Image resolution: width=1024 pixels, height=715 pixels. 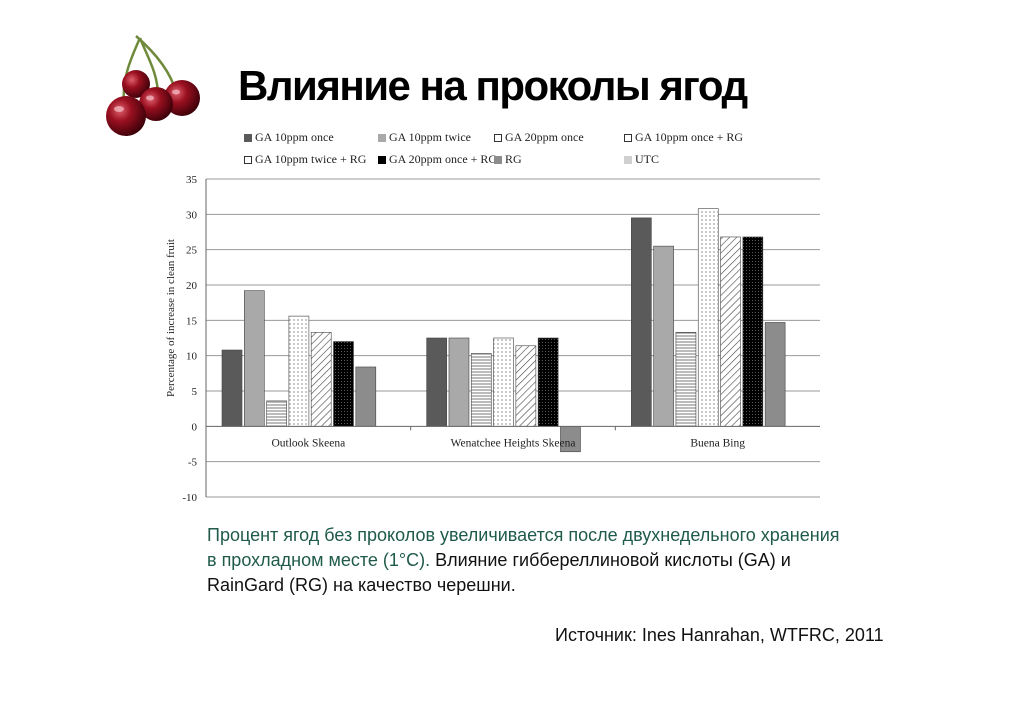 What do you see at coordinates (513, 159) in the screenshot?
I see `legend-label: RG` at bounding box center [513, 159].